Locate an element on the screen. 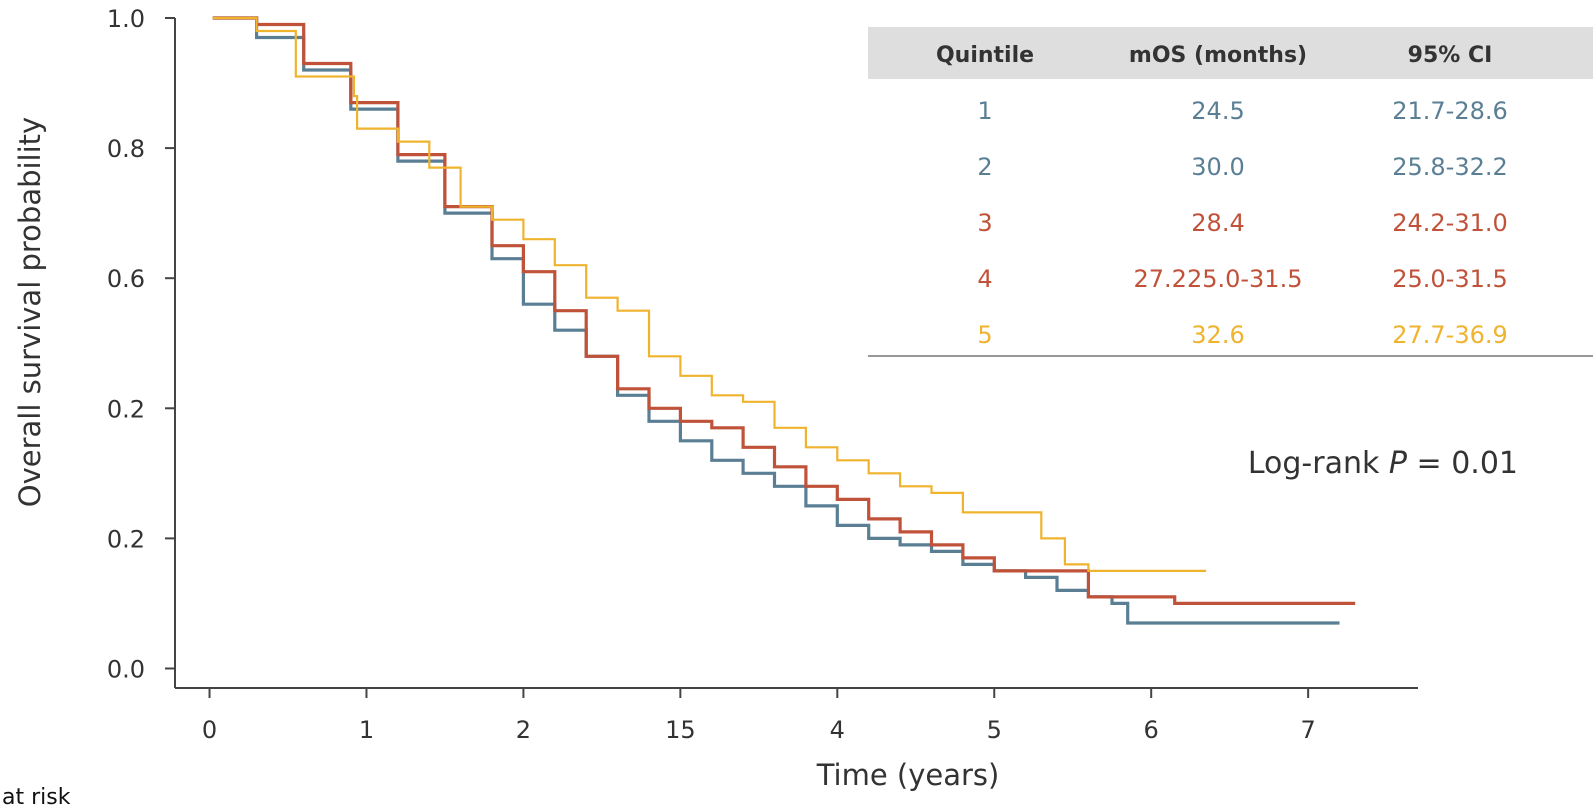 The width and height of the screenshot is (1593, 806). x-ticks: 0 1 2 15 4 5 6 7 is located at coordinates (759, 716).